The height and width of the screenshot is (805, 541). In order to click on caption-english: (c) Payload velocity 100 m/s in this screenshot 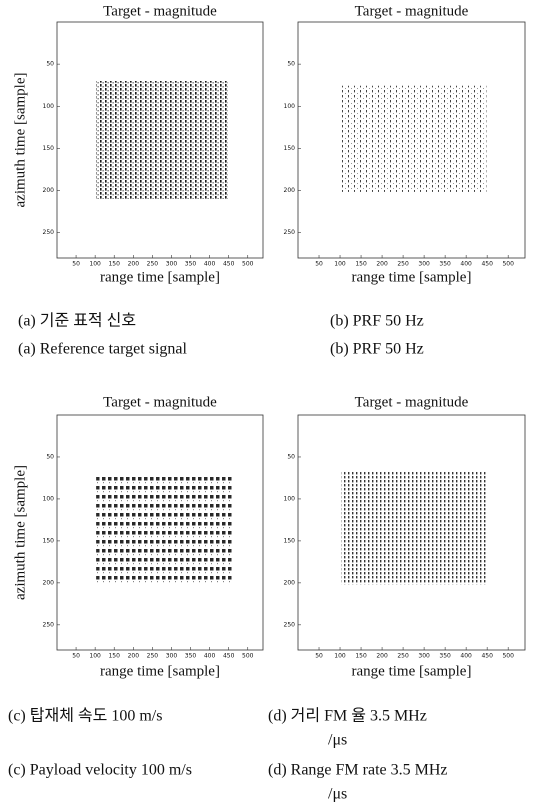, I will do `click(100, 770)`.